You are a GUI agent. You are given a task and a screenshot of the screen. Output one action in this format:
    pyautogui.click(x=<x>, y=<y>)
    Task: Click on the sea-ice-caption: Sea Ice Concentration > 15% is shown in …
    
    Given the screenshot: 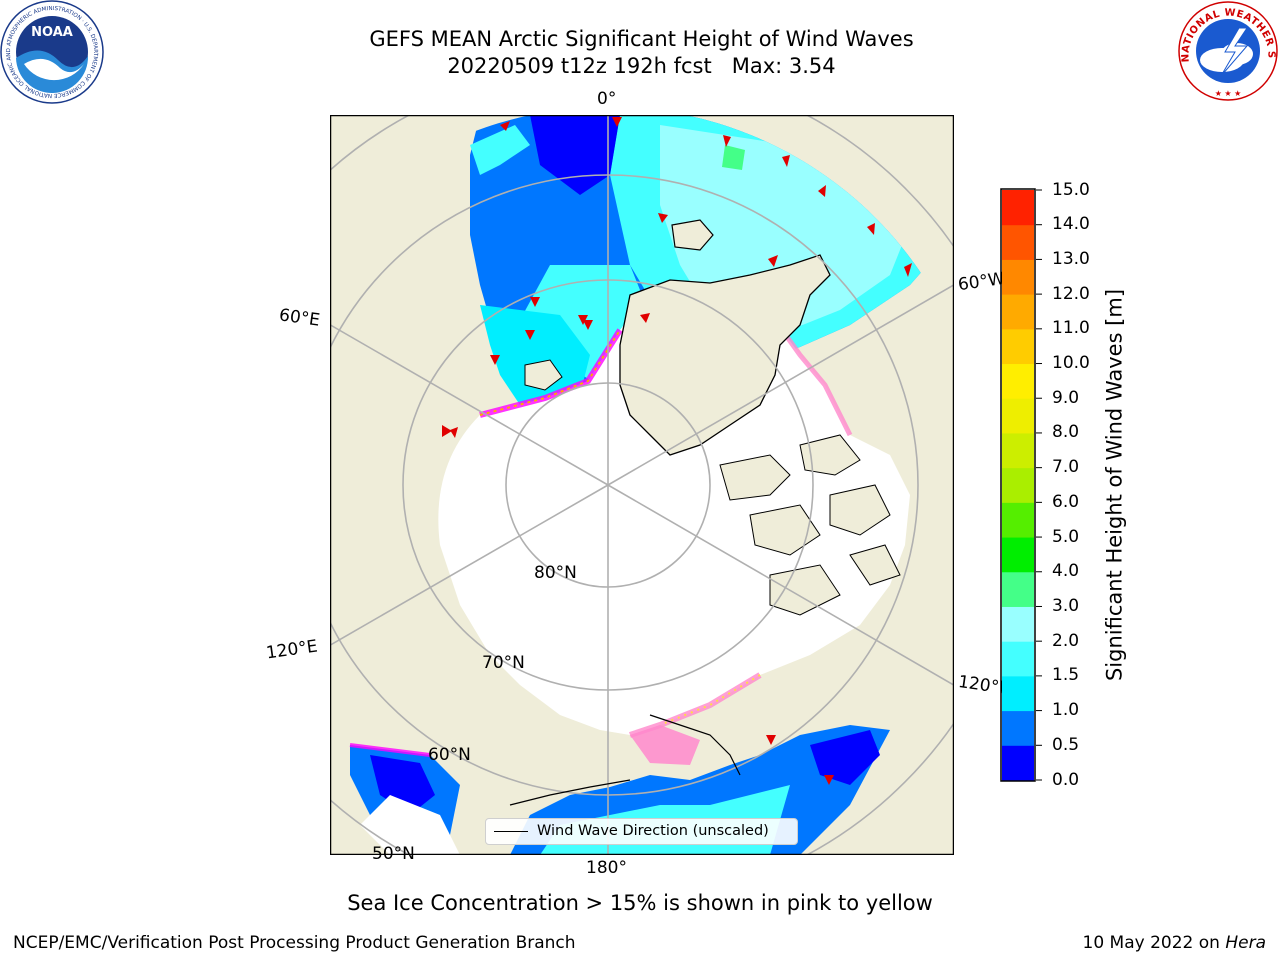 What is the action you would take?
    pyautogui.click(x=640, y=903)
    